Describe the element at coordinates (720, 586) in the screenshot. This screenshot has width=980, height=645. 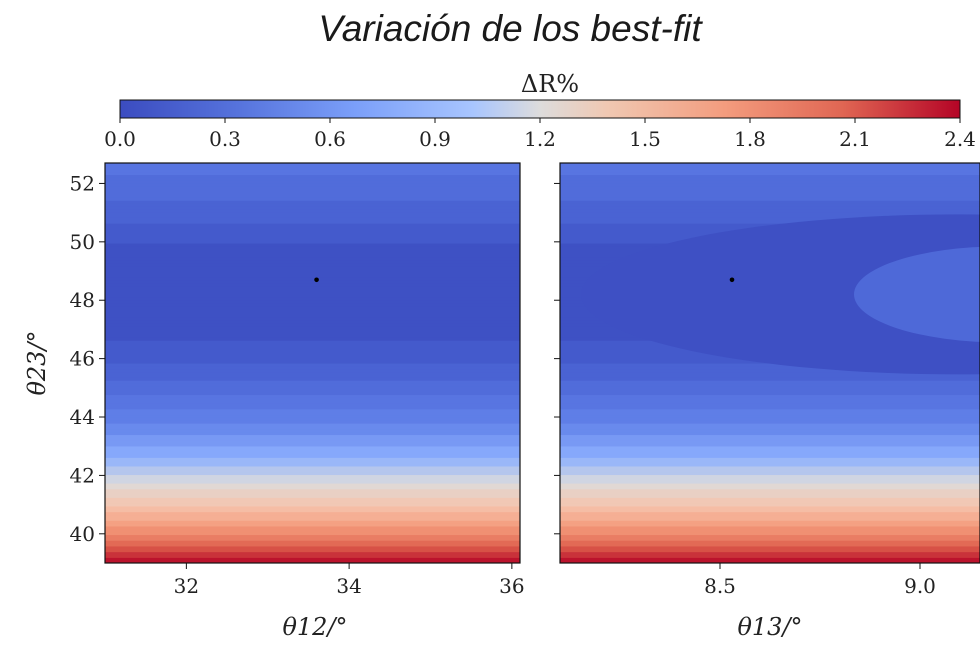
I see `x-tick-label: 8.5` at that location.